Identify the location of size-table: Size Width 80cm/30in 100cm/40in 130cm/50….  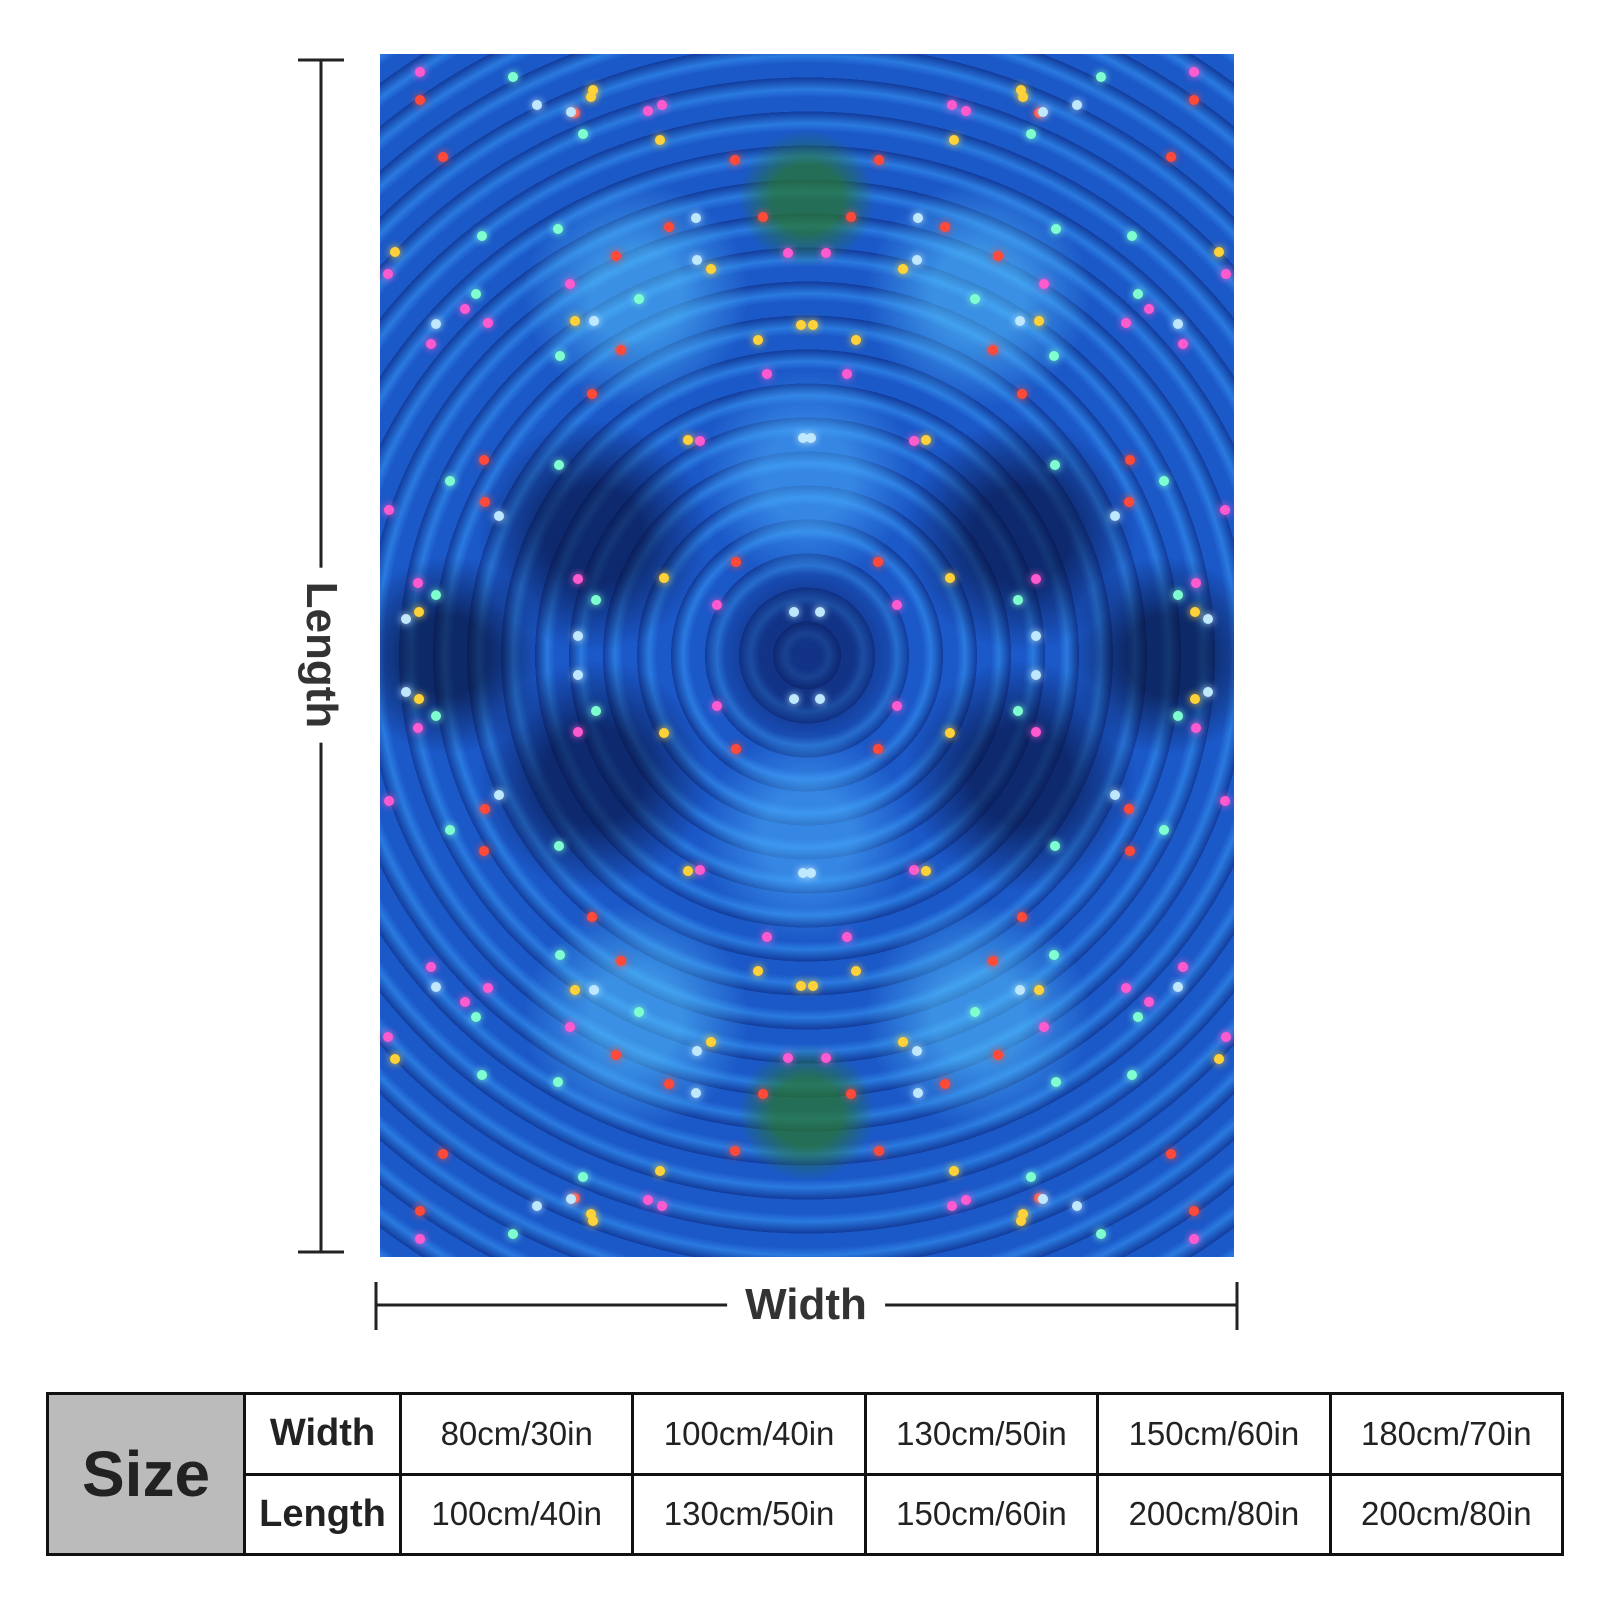
(805, 1474).